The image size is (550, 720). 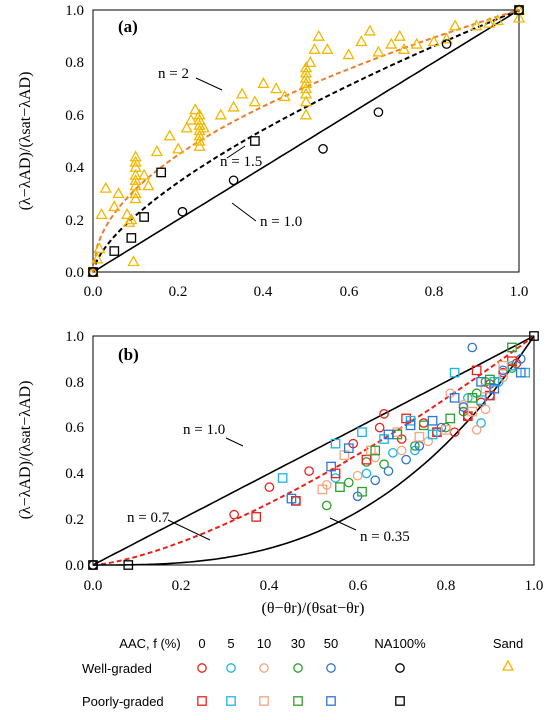 What do you see at coordinates (434, 292) in the screenshot?
I see `panel-a-xtick: 0.8` at bounding box center [434, 292].